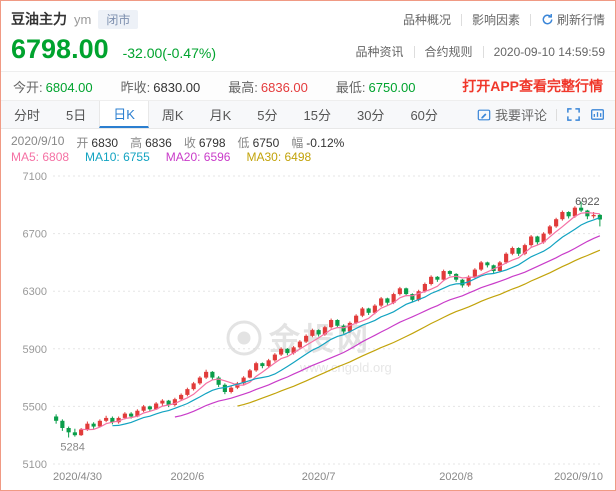  Describe the element at coordinates (27, 115) in the screenshot. I see `period-tab-1: 分时` at that location.